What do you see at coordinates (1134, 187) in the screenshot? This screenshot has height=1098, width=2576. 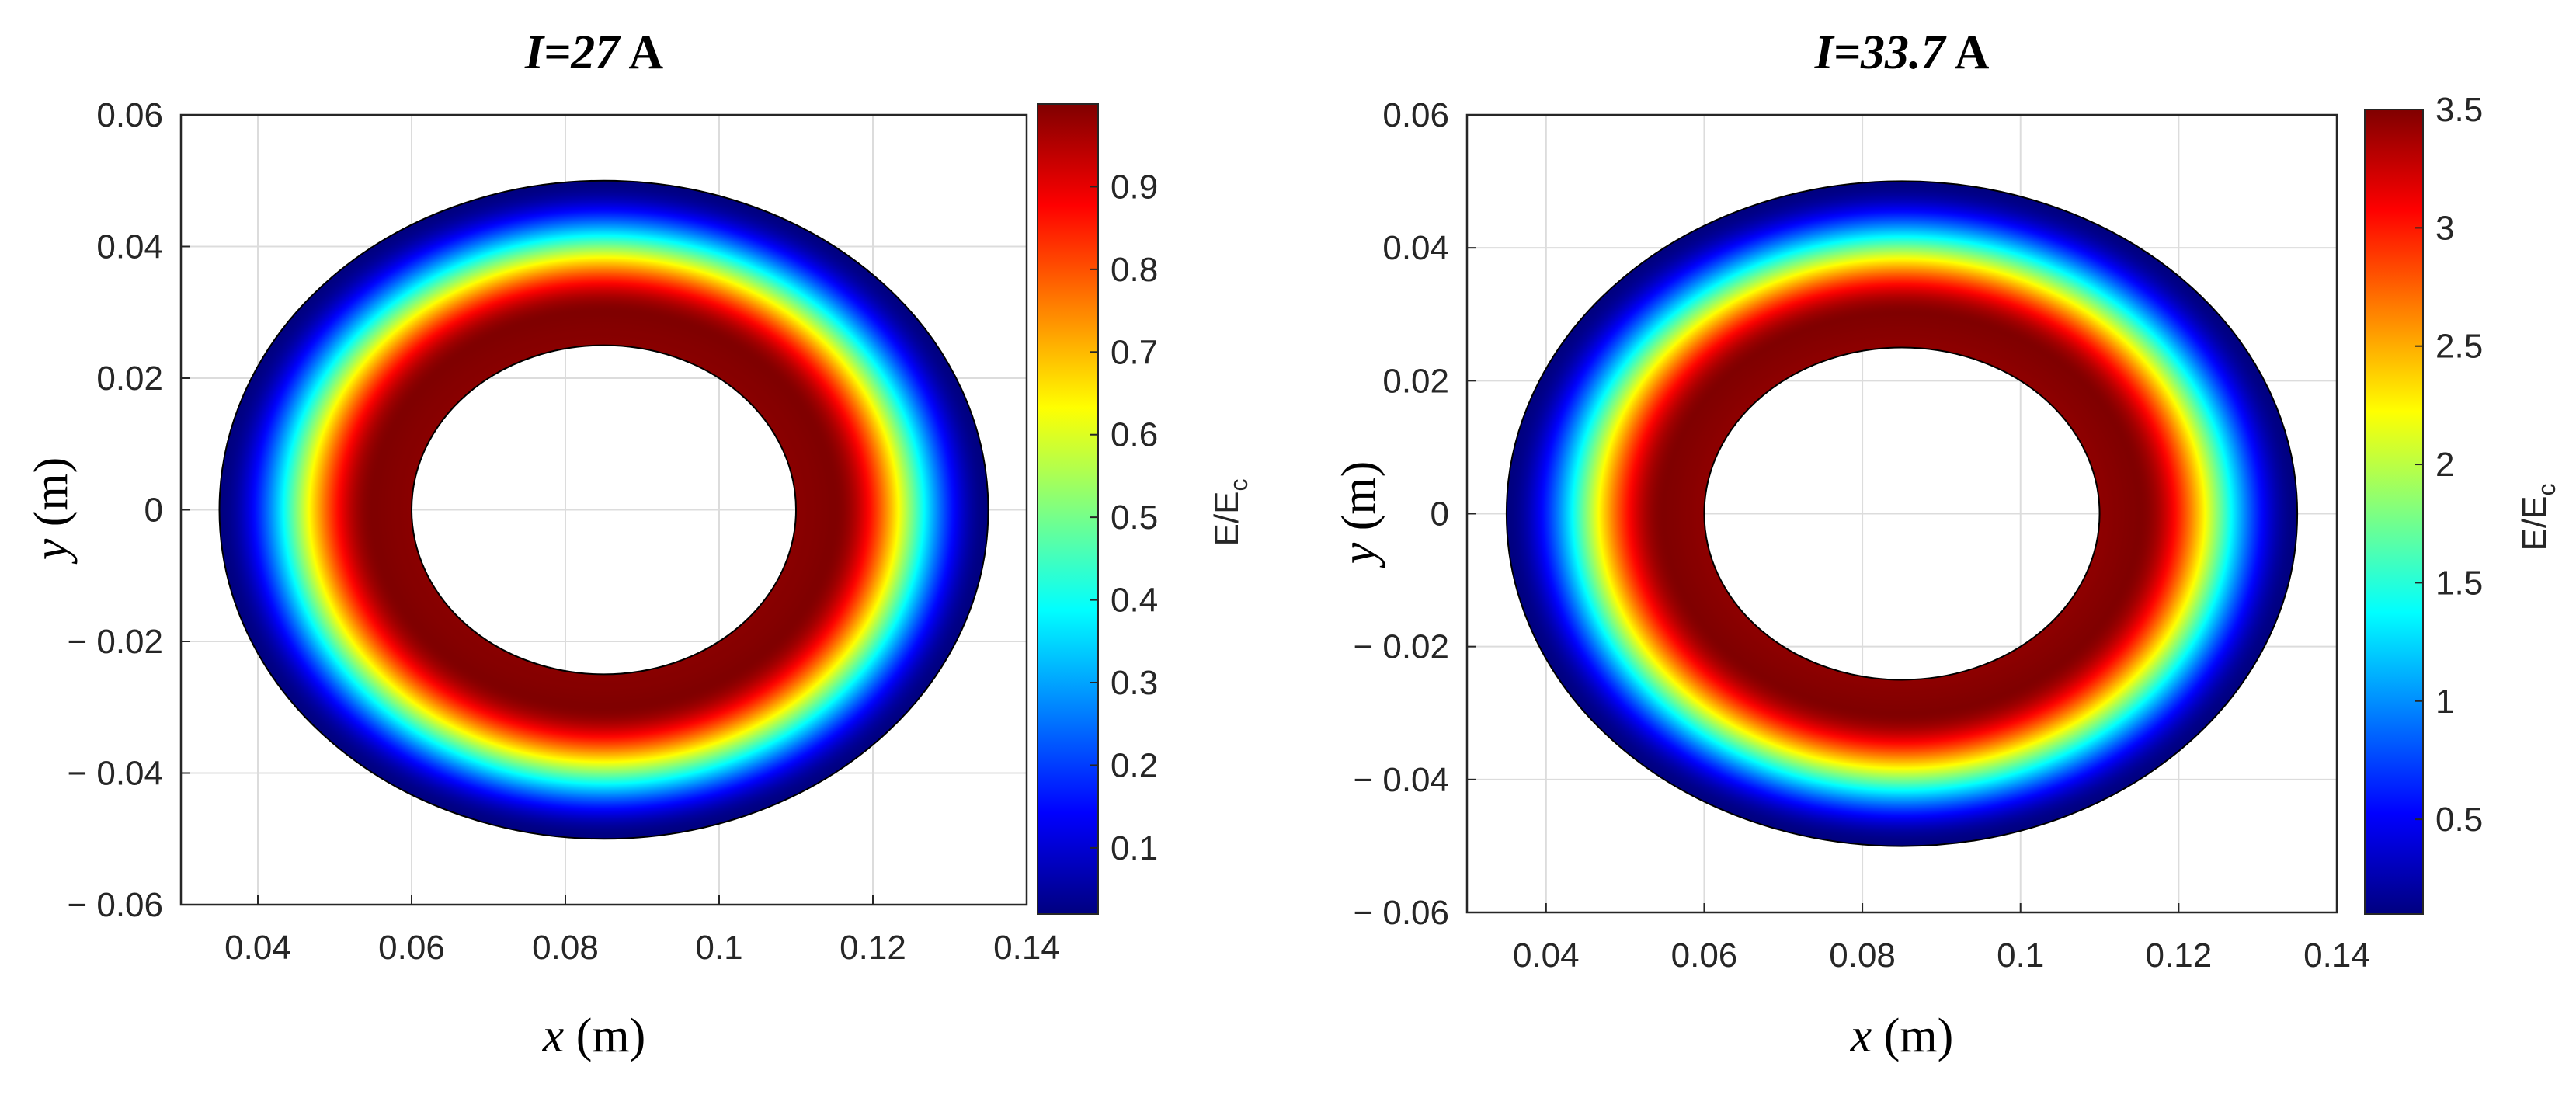 I see `colorbar-tick-label: 0.9` at bounding box center [1134, 187].